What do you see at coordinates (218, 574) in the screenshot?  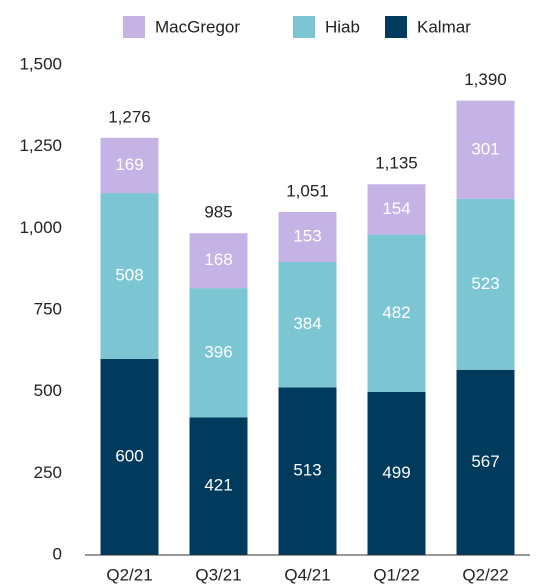 I see `x-tick-label: Q3/21` at bounding box center [218, 574].